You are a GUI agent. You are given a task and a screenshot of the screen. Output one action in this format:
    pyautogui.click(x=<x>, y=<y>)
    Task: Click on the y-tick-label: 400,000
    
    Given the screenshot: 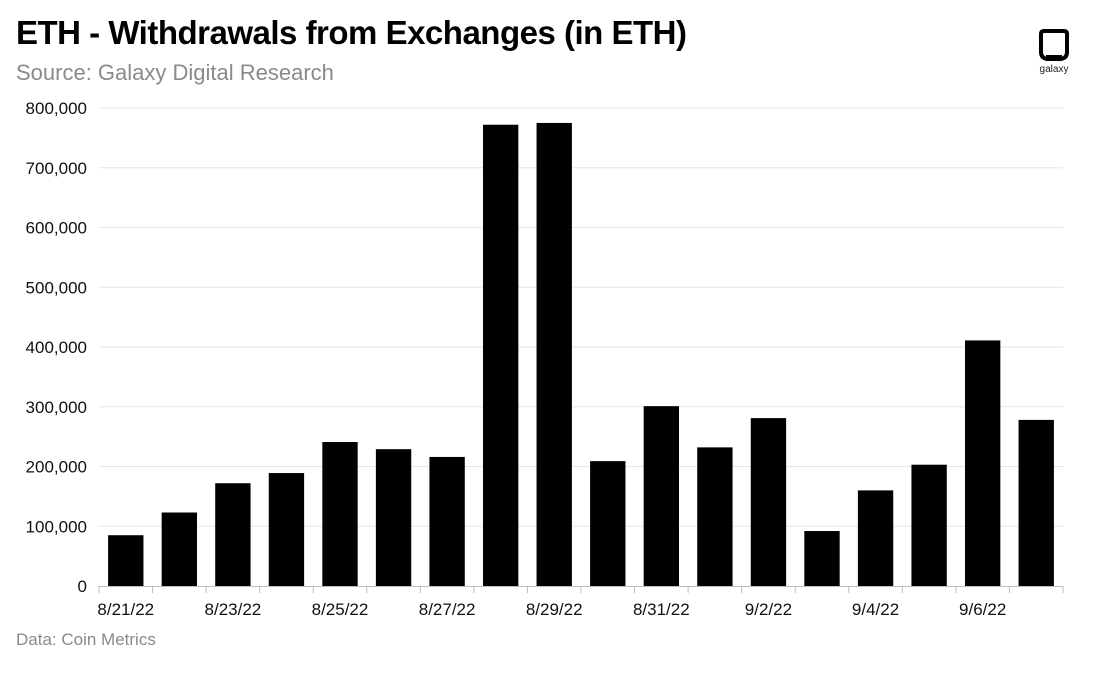 What is the action you would take?
    pyautogui.click(x=56, y=347)
    